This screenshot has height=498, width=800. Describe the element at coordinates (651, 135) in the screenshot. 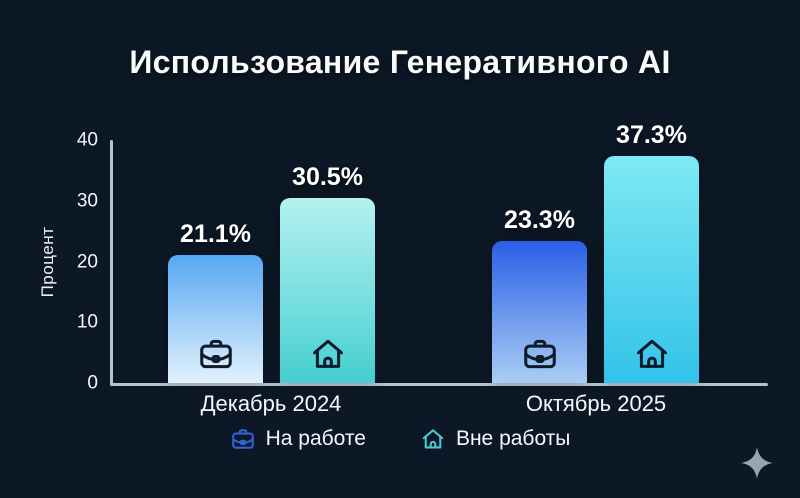

I see `bar-value-label: 37.3%` at that location.